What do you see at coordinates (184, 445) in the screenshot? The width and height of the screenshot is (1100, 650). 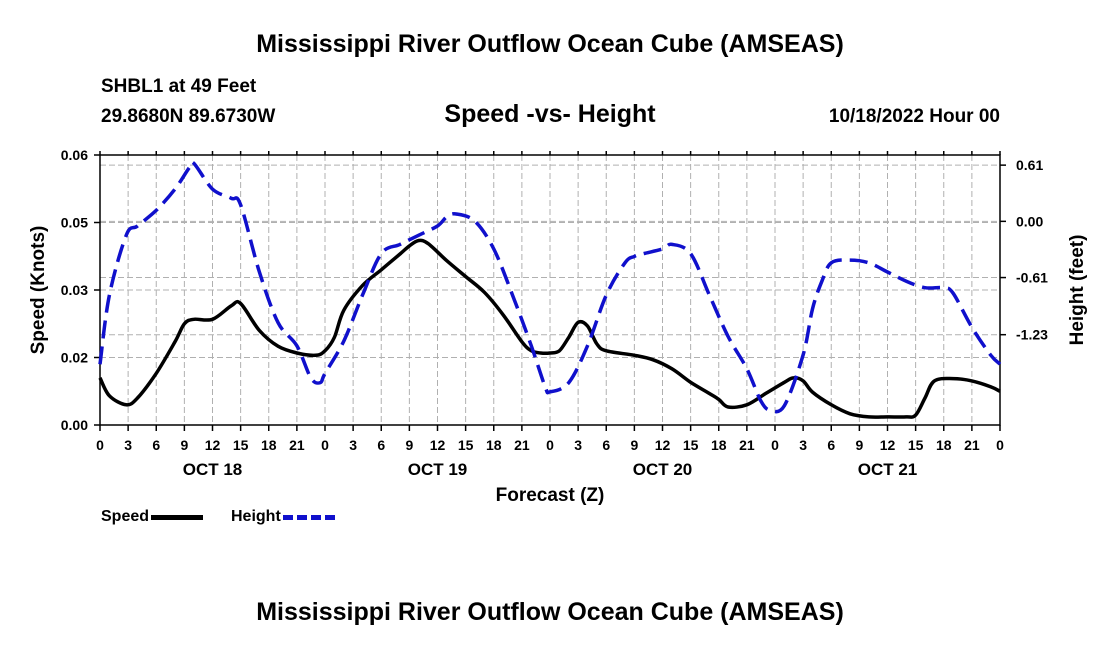 I see `x-tick-label-3: 9` at bounding box center [184, 445].